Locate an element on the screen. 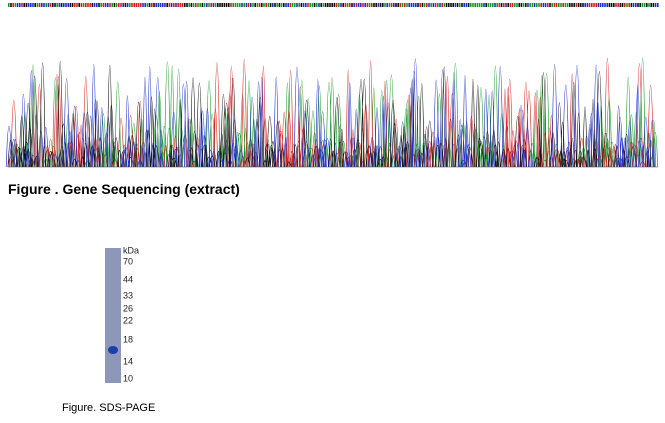  marker-label: 14 is located at coordinates (128, 361).